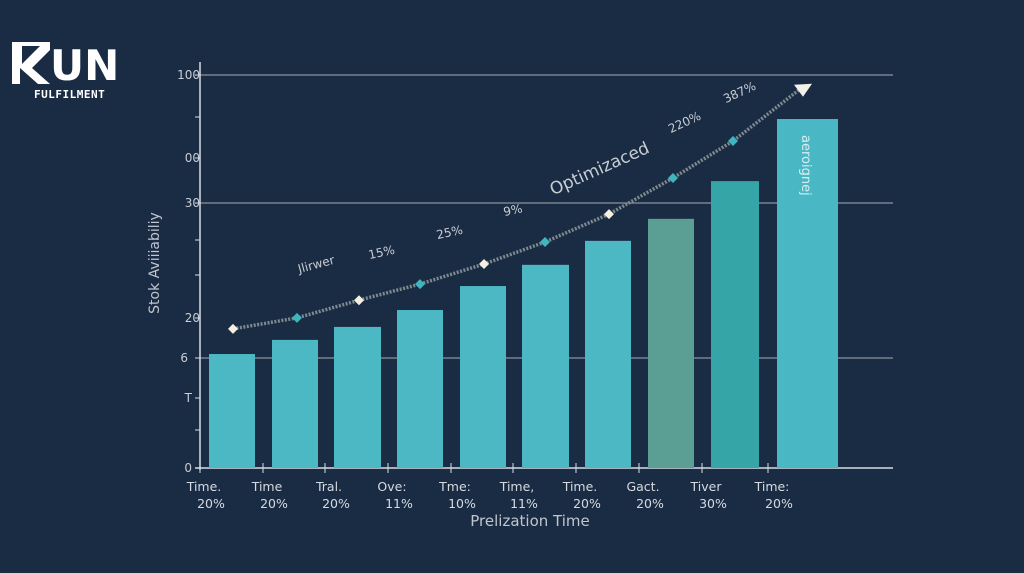  Describe the element at coordinates (706, 486) in the screenshot. I see `x-category-label: Tiver` at that location.